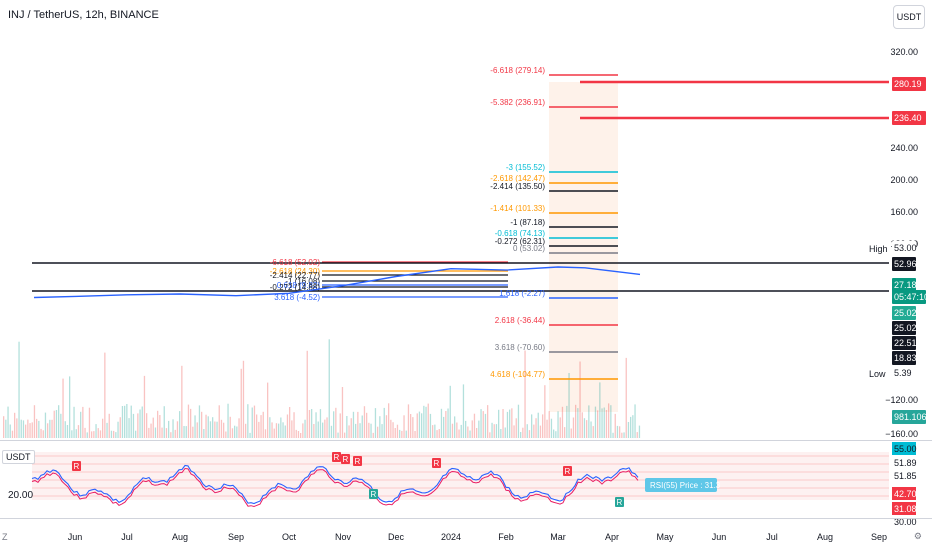  Describe the element at coordinates (665, 537) in the screenshot. I see `time-tick-label: May` at that location.